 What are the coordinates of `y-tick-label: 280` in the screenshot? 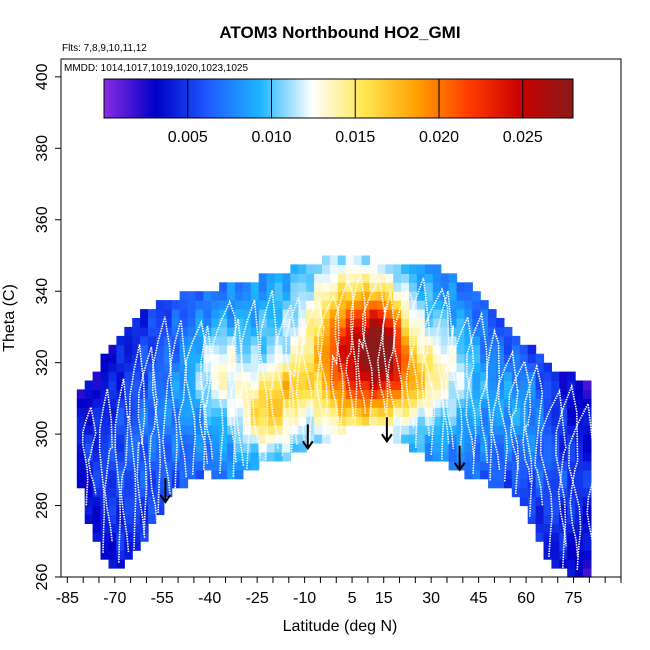 It's located at (42, 505).